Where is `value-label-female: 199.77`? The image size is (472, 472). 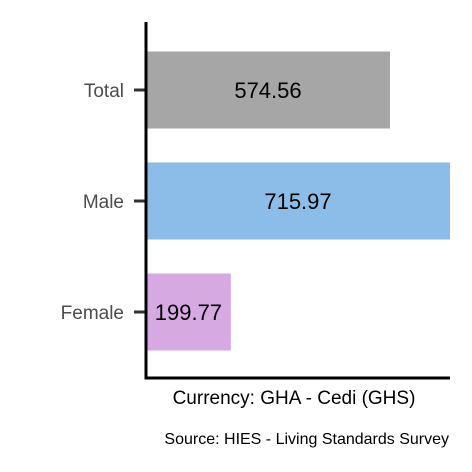
value-label-female: 199.77 is located at coordinates (188, 312).